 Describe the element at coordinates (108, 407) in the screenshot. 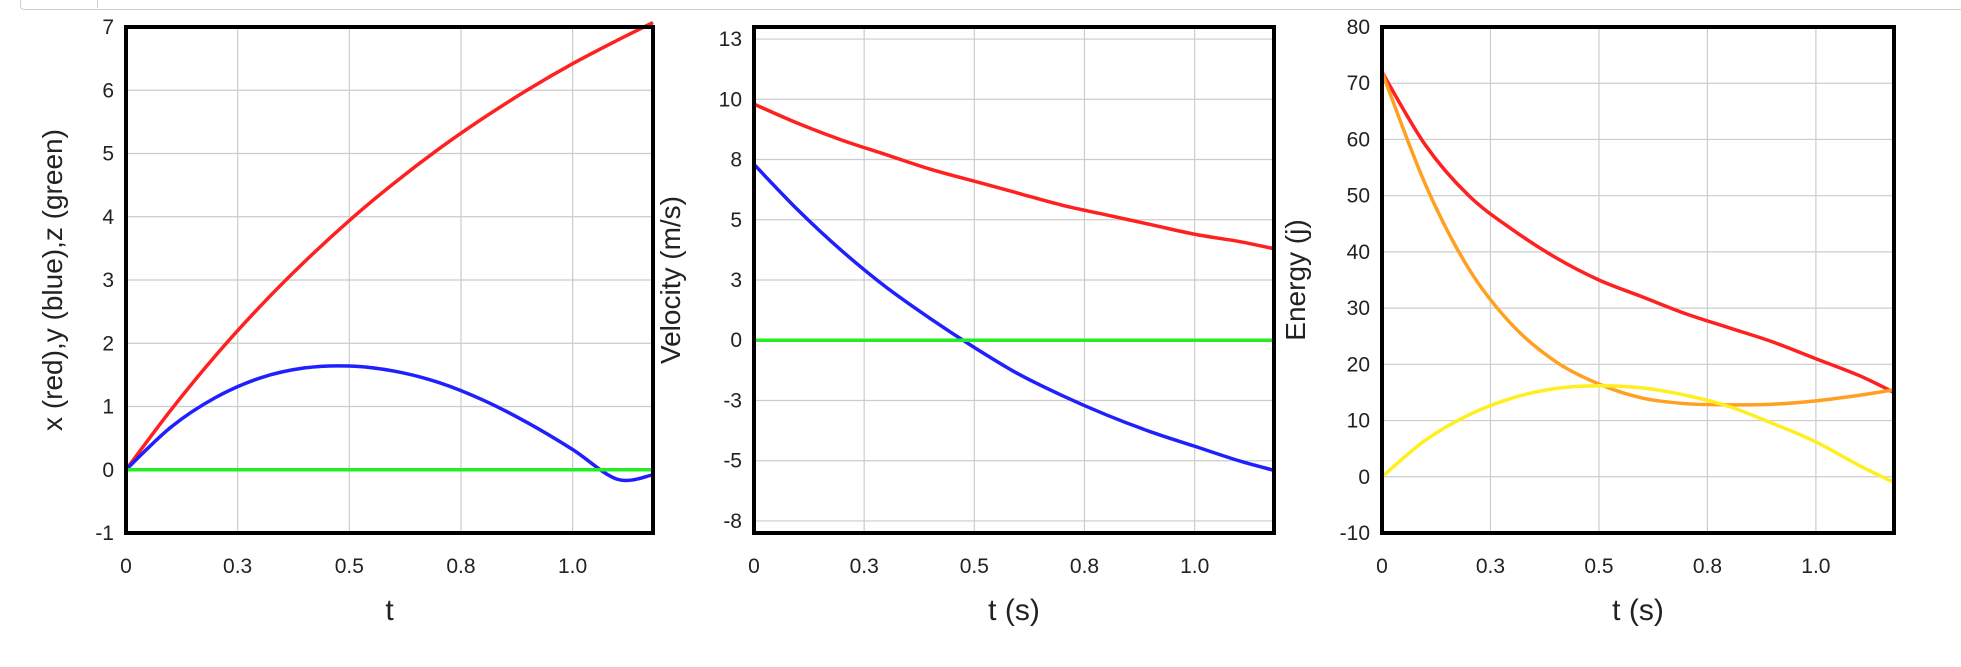

I see `y-tick-label: 1` at that location.